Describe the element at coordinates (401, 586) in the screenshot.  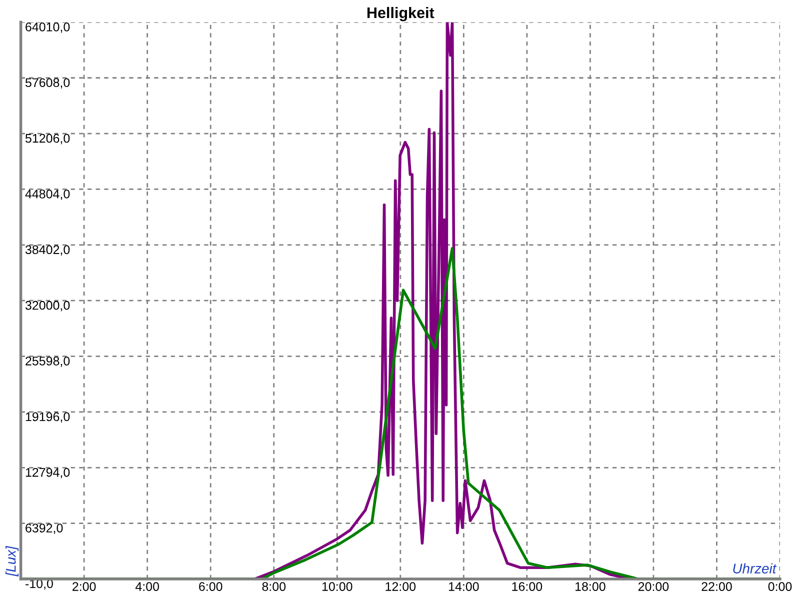
I see `x-tick-label: 12:00` at that location.